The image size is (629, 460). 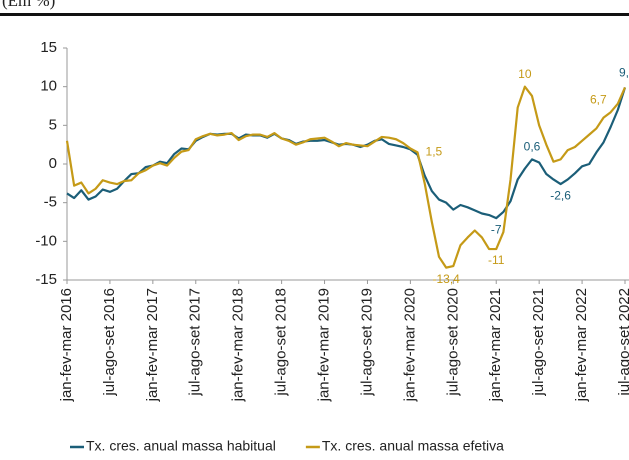 I want to click on value-label: -13,4, so click(x=446, y=279).